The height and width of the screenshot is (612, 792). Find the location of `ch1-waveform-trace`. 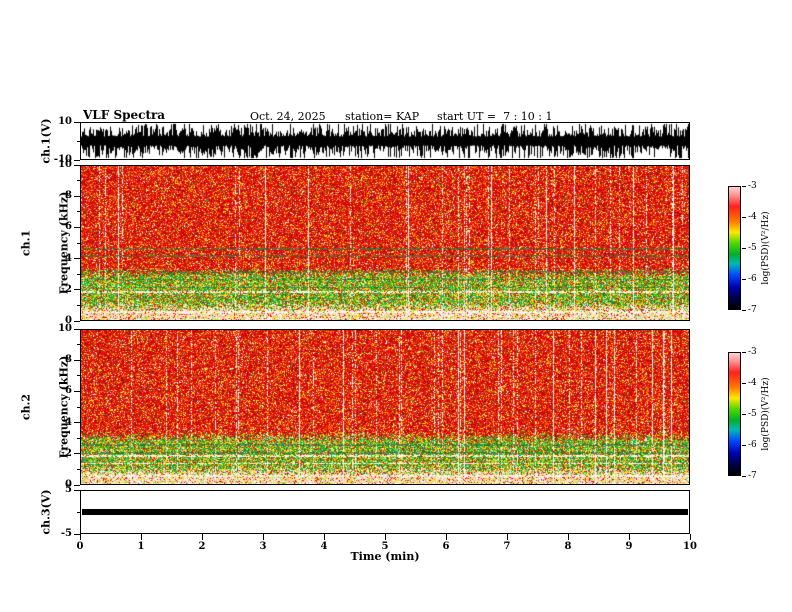

ch1-waveform-trace is located at coordinates (385, 141).